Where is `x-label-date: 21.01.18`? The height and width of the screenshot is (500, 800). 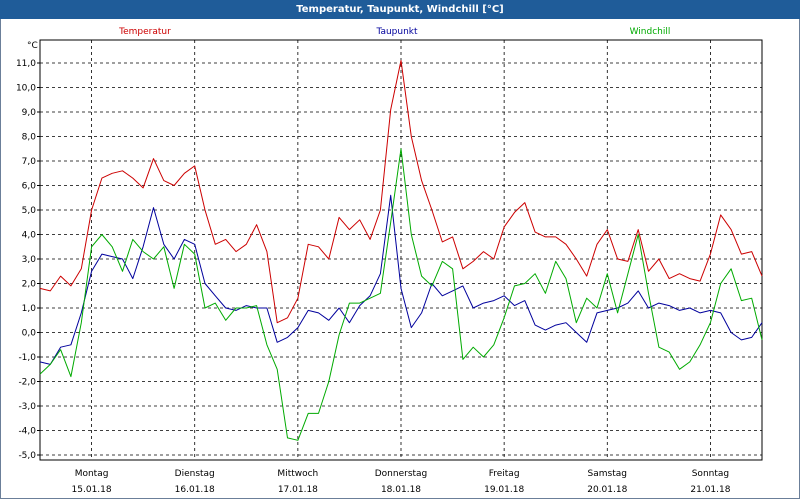 x-label-date: 21.01.18 is located at coordinates (710, 490).